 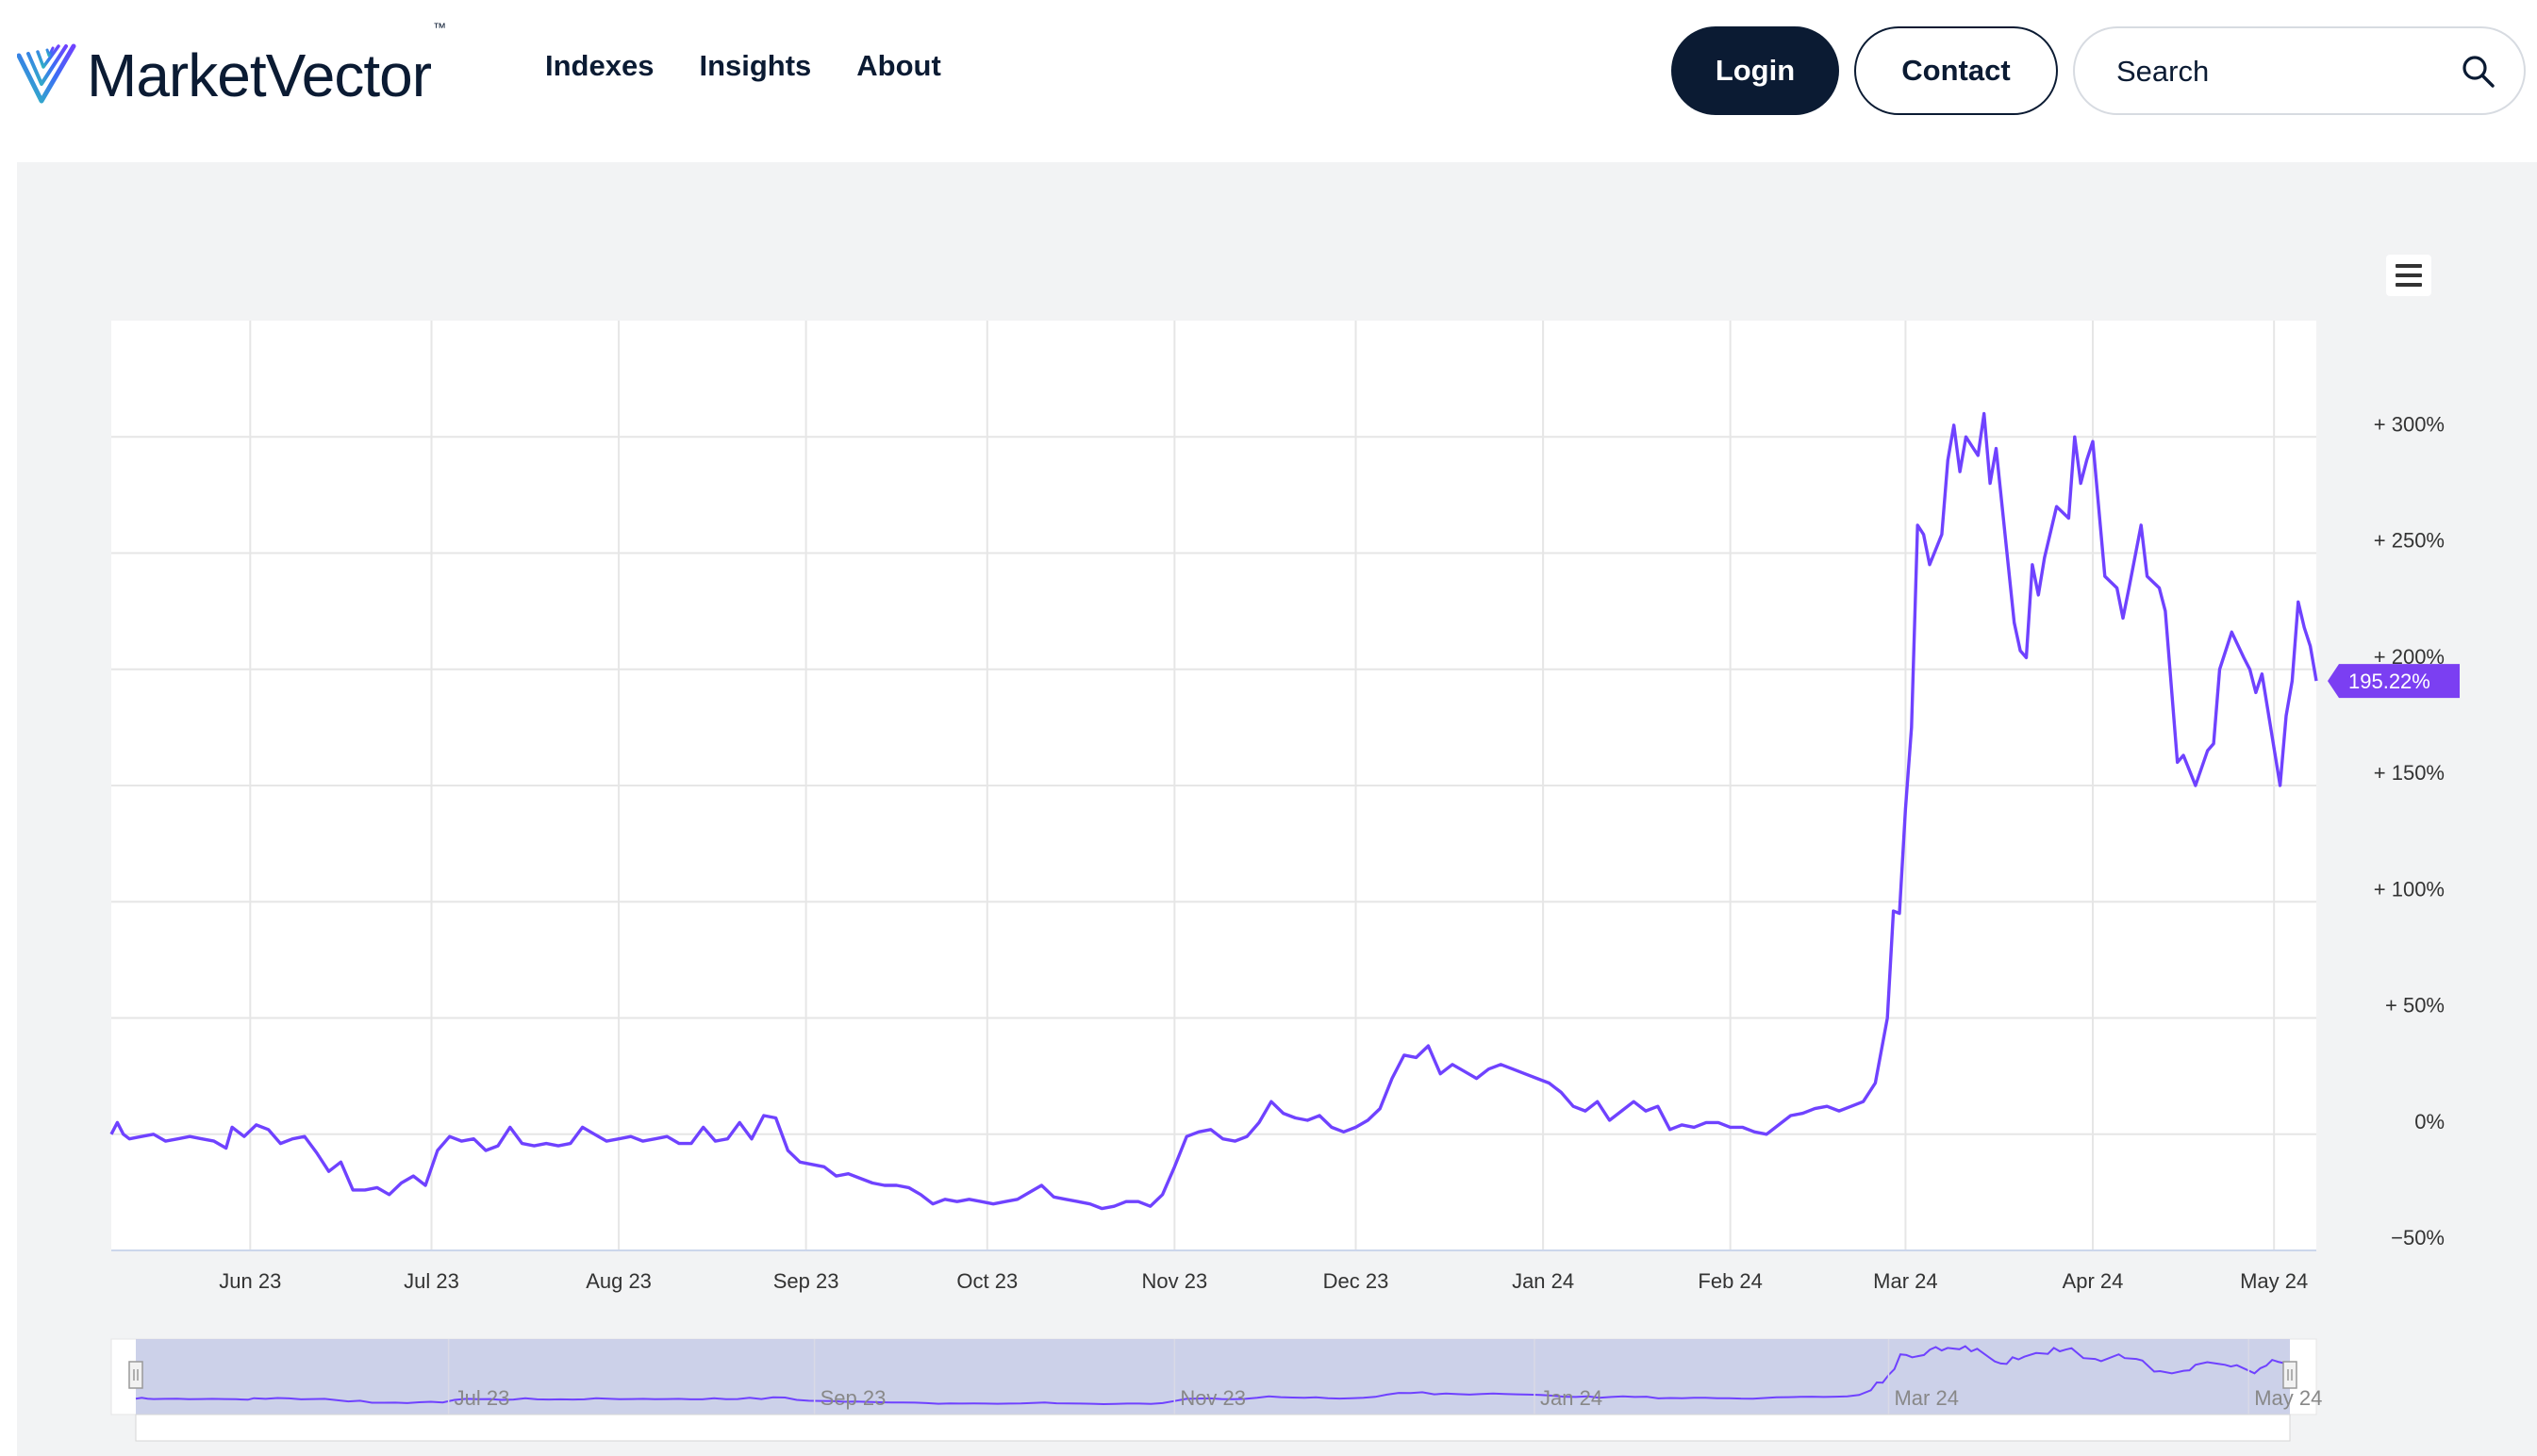 I want to click on navigator-selection, so click(x=1213, y=1377).